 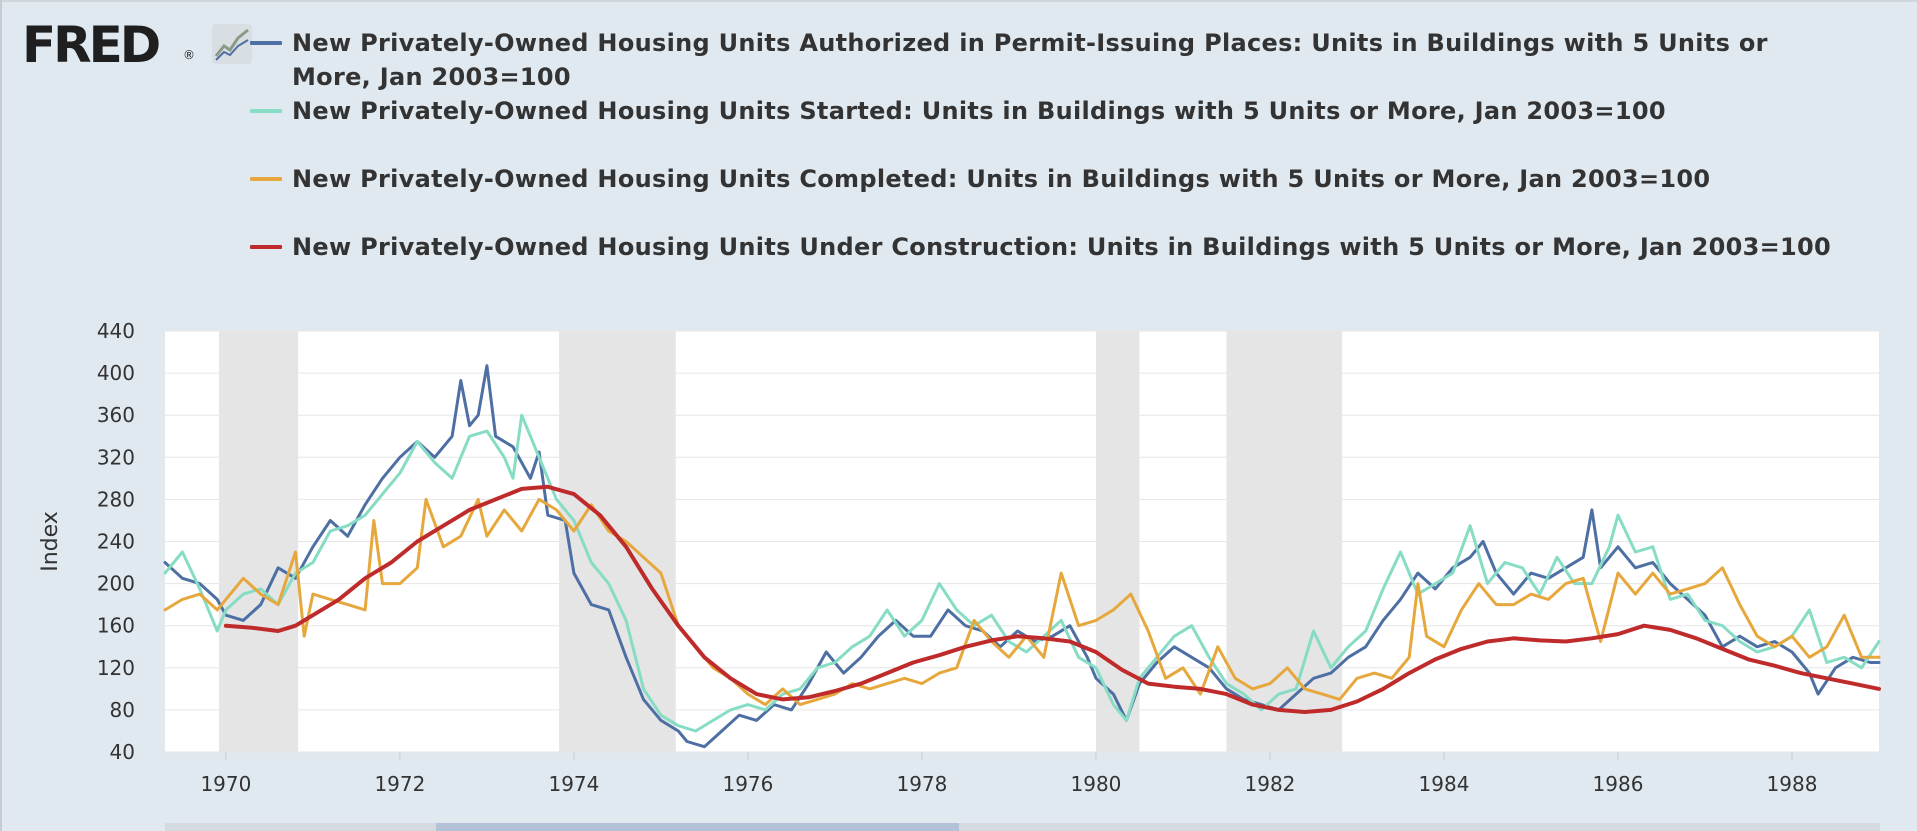 What do you see at coordinates (697, 827) in the screenshot?
I see `range-navigator-handle` at bounding box center [697, 827].